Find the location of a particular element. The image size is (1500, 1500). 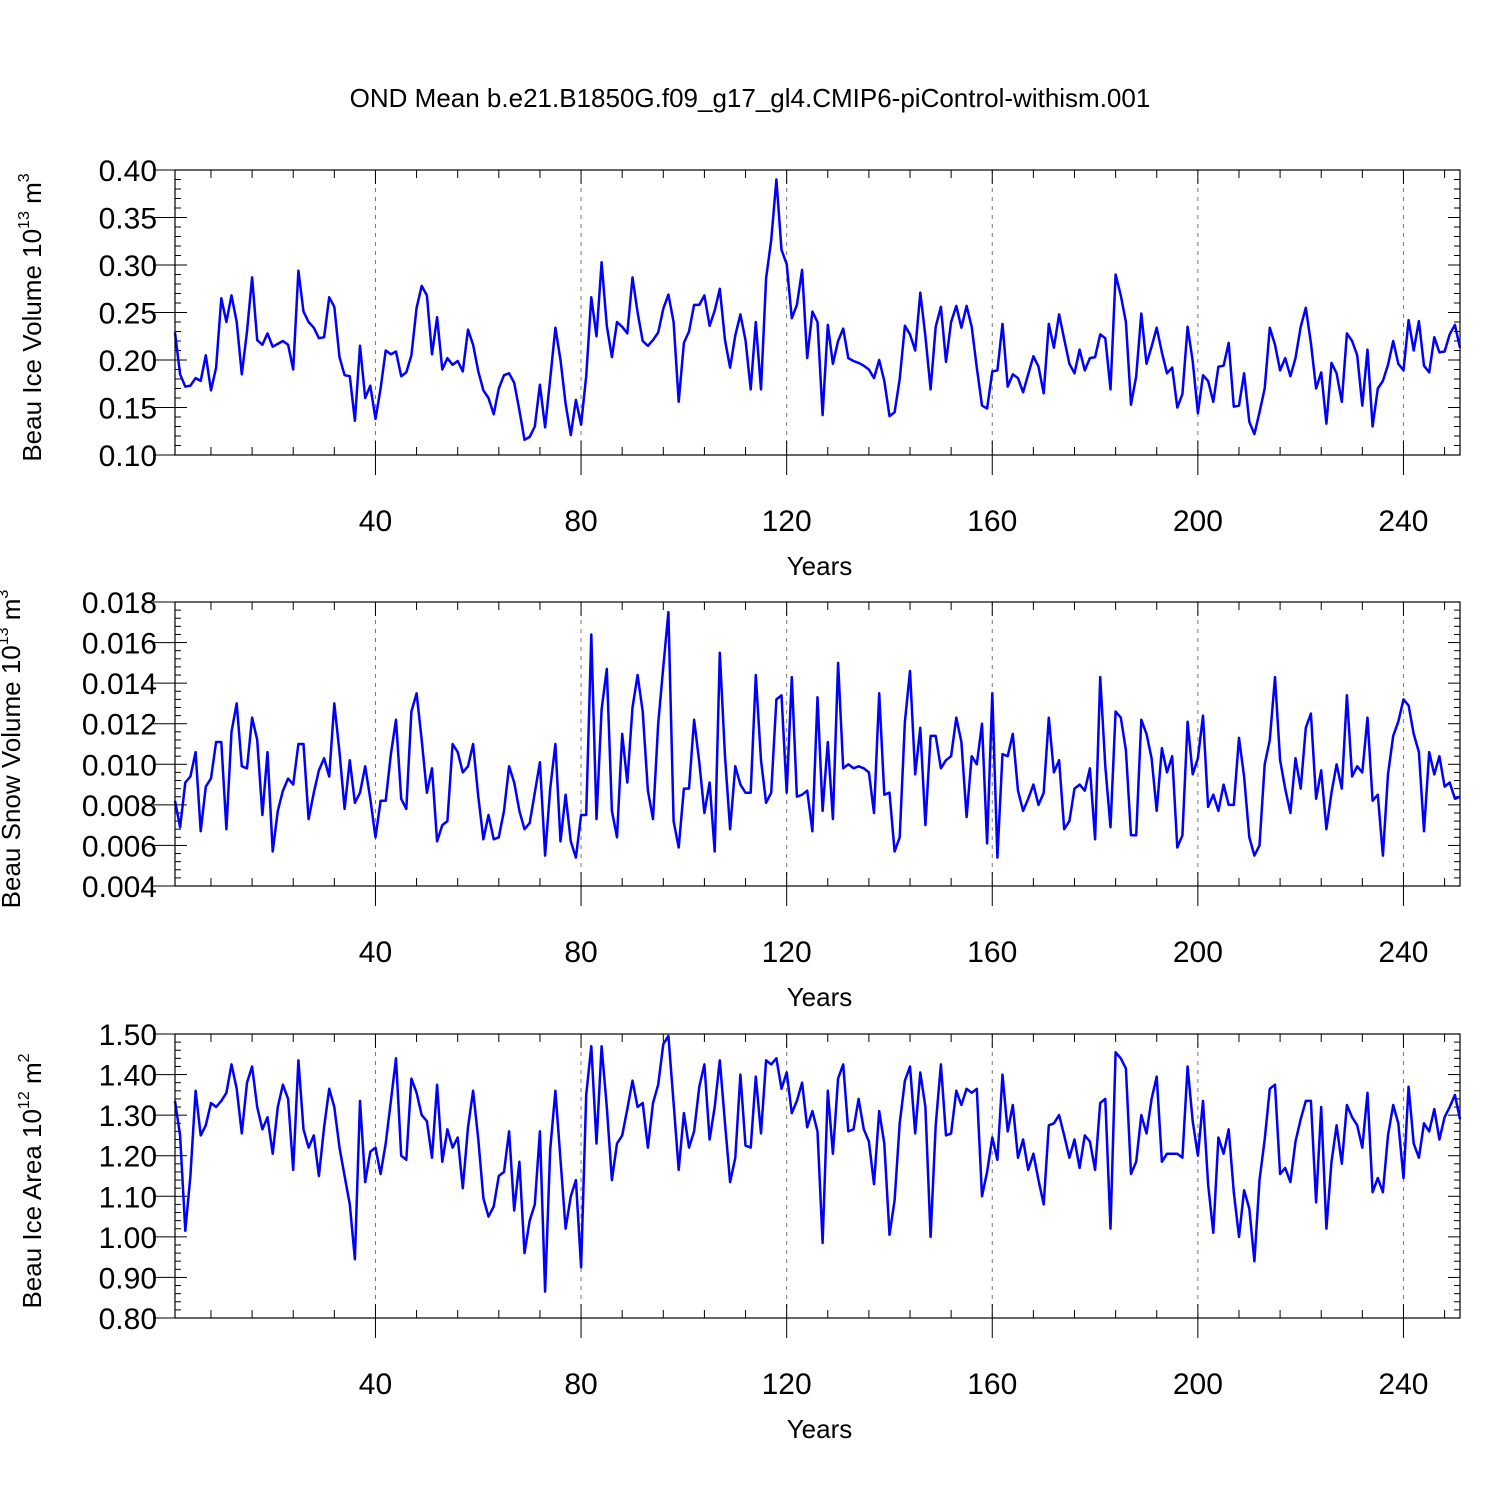

y-axis-title-main: Beau Snow Volume 10 is located at coordinates (13, 776).